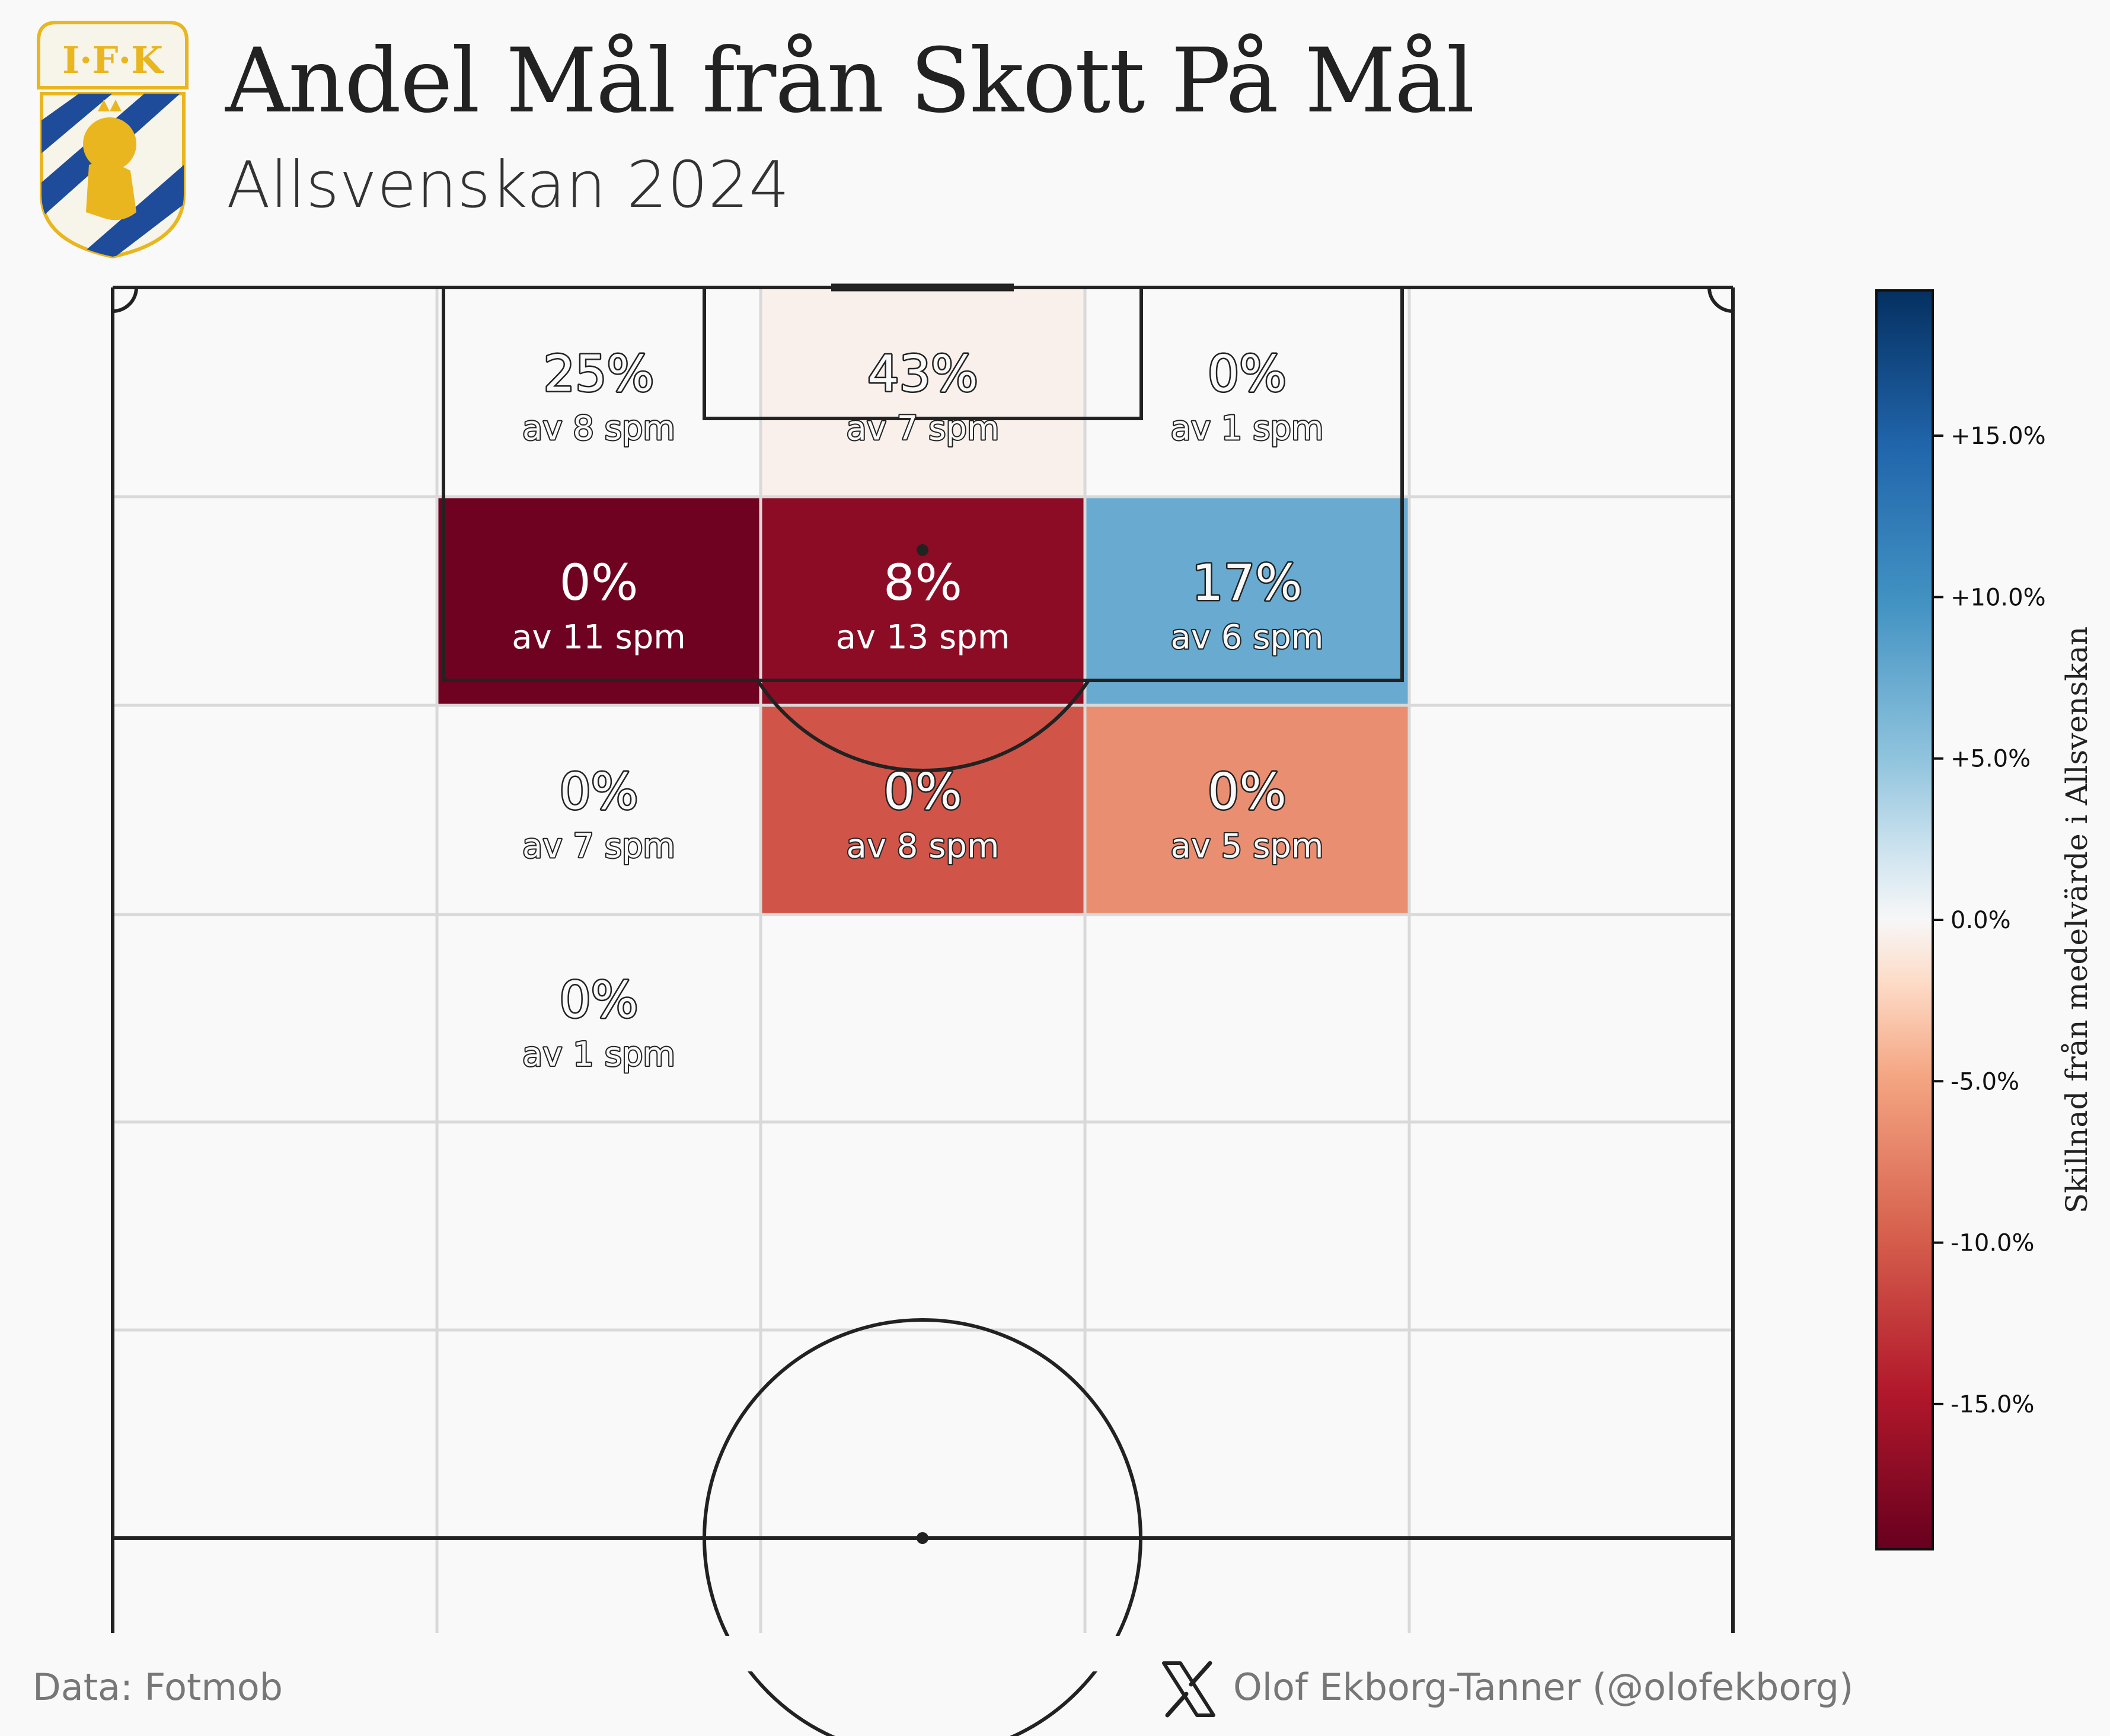  I want to click on colorbar-tick-label: -5.0%, so click(1985, 1081).